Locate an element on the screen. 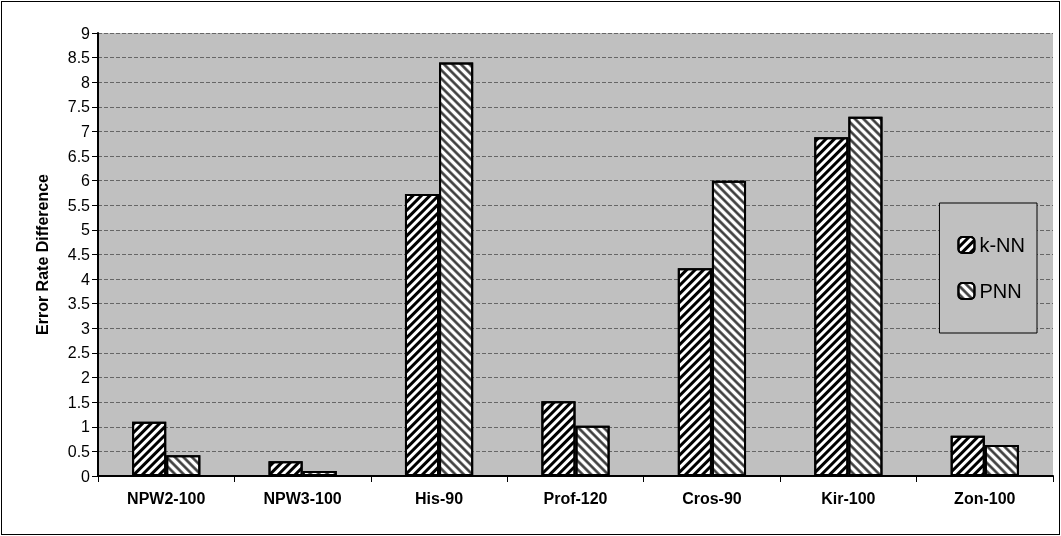 Image resolution: width=1061 pixels, height=536 pixels. x-tick-label: Kir-100 is located at coordinates (848, 498).